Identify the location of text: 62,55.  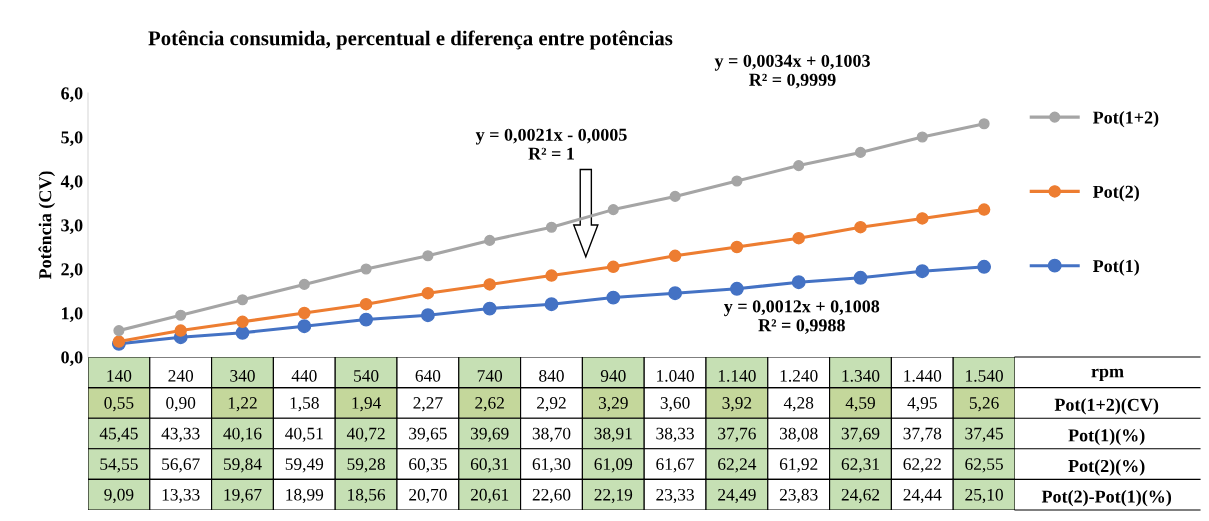
(984, 465).